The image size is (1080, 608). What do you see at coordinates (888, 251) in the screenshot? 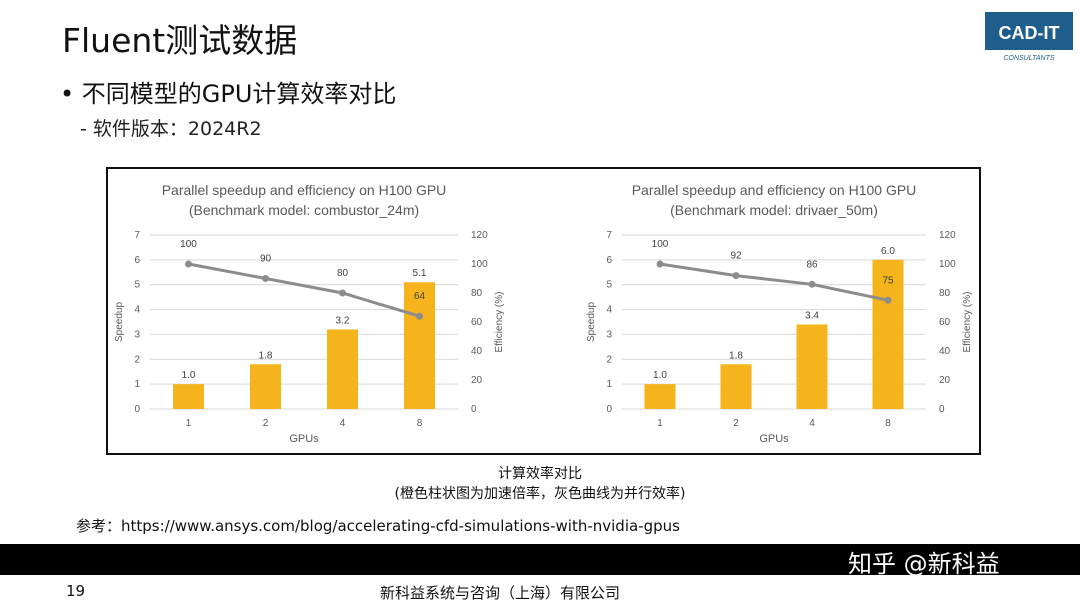
I see `speedup-label: 6.0` at bounding box center [888, 251].